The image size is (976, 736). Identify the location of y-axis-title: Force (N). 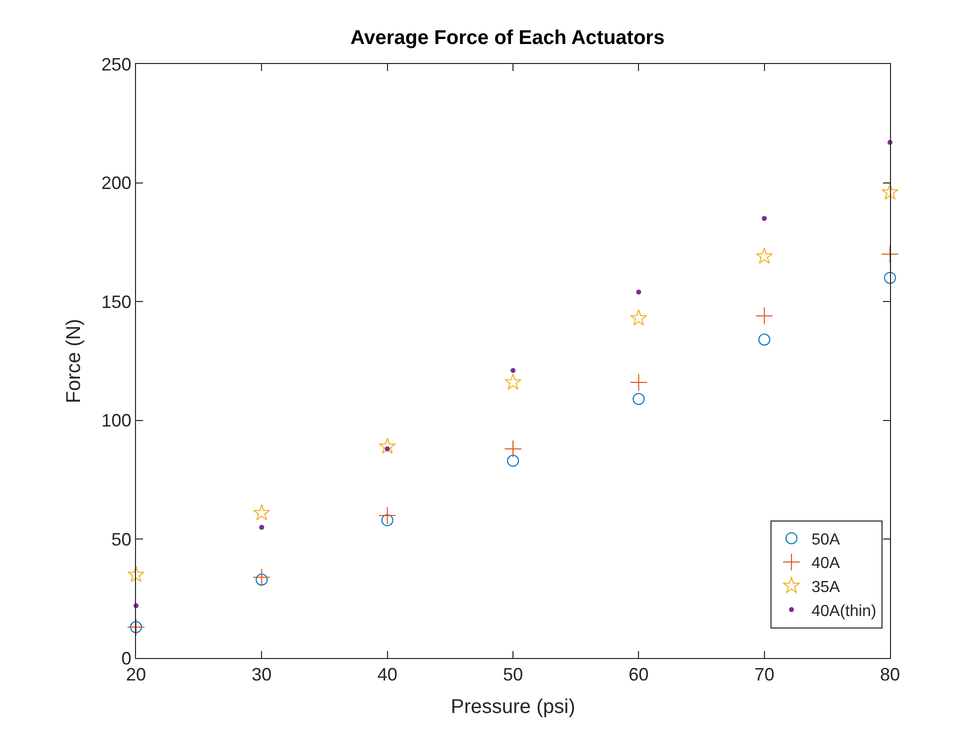
(73, 361).